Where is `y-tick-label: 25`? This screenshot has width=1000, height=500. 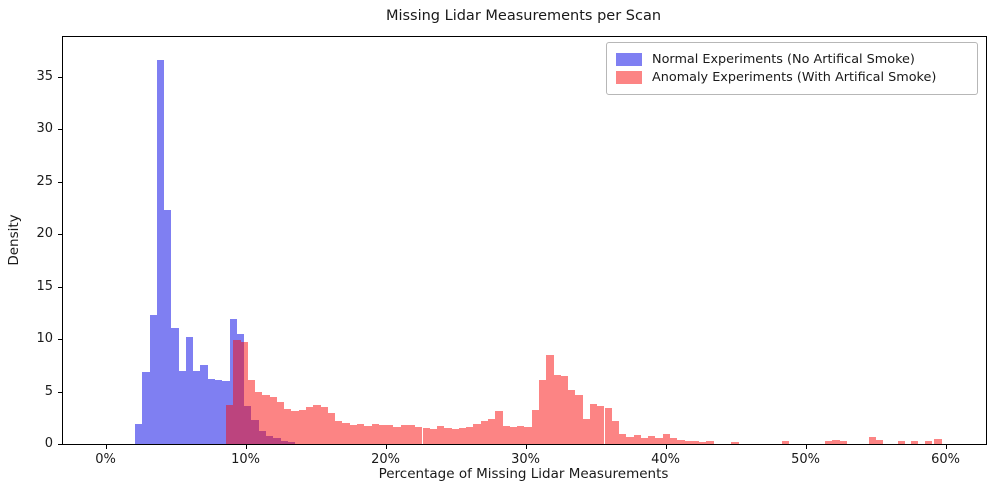 y-tick-label: 25 is located at coordinates (44, 181).